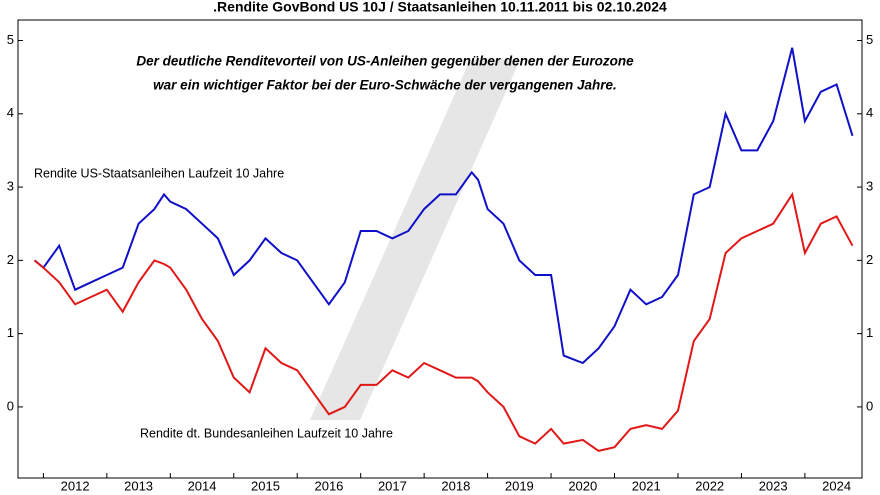 Image resolution: width=880 pixels, height=495 pixels. I want to click on x-tick-label: 2013, so click(138, 485).